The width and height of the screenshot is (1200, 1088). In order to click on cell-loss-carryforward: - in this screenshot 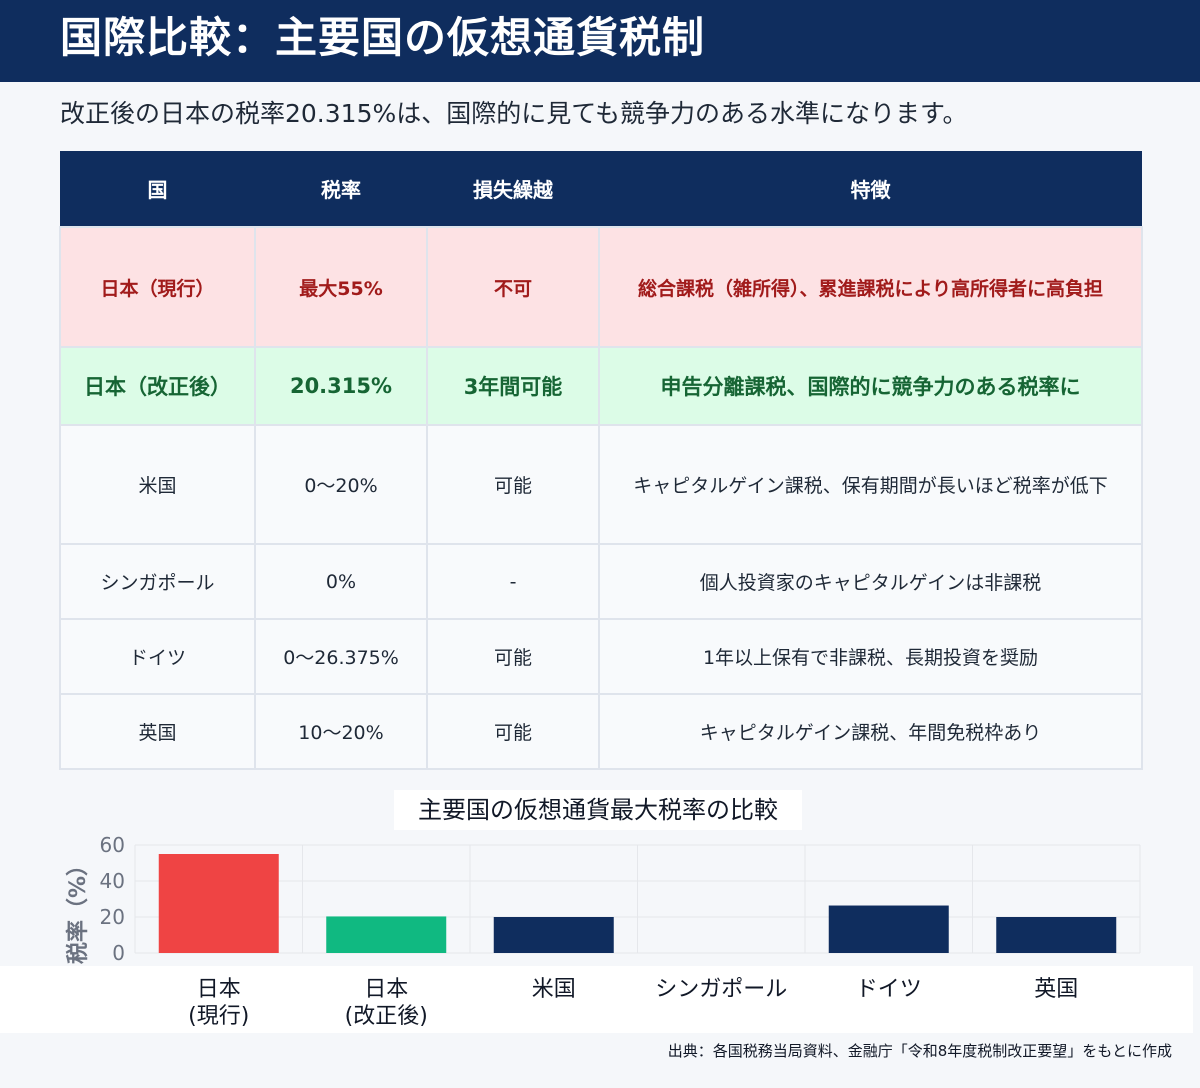, I will do `click(513, 581)`.